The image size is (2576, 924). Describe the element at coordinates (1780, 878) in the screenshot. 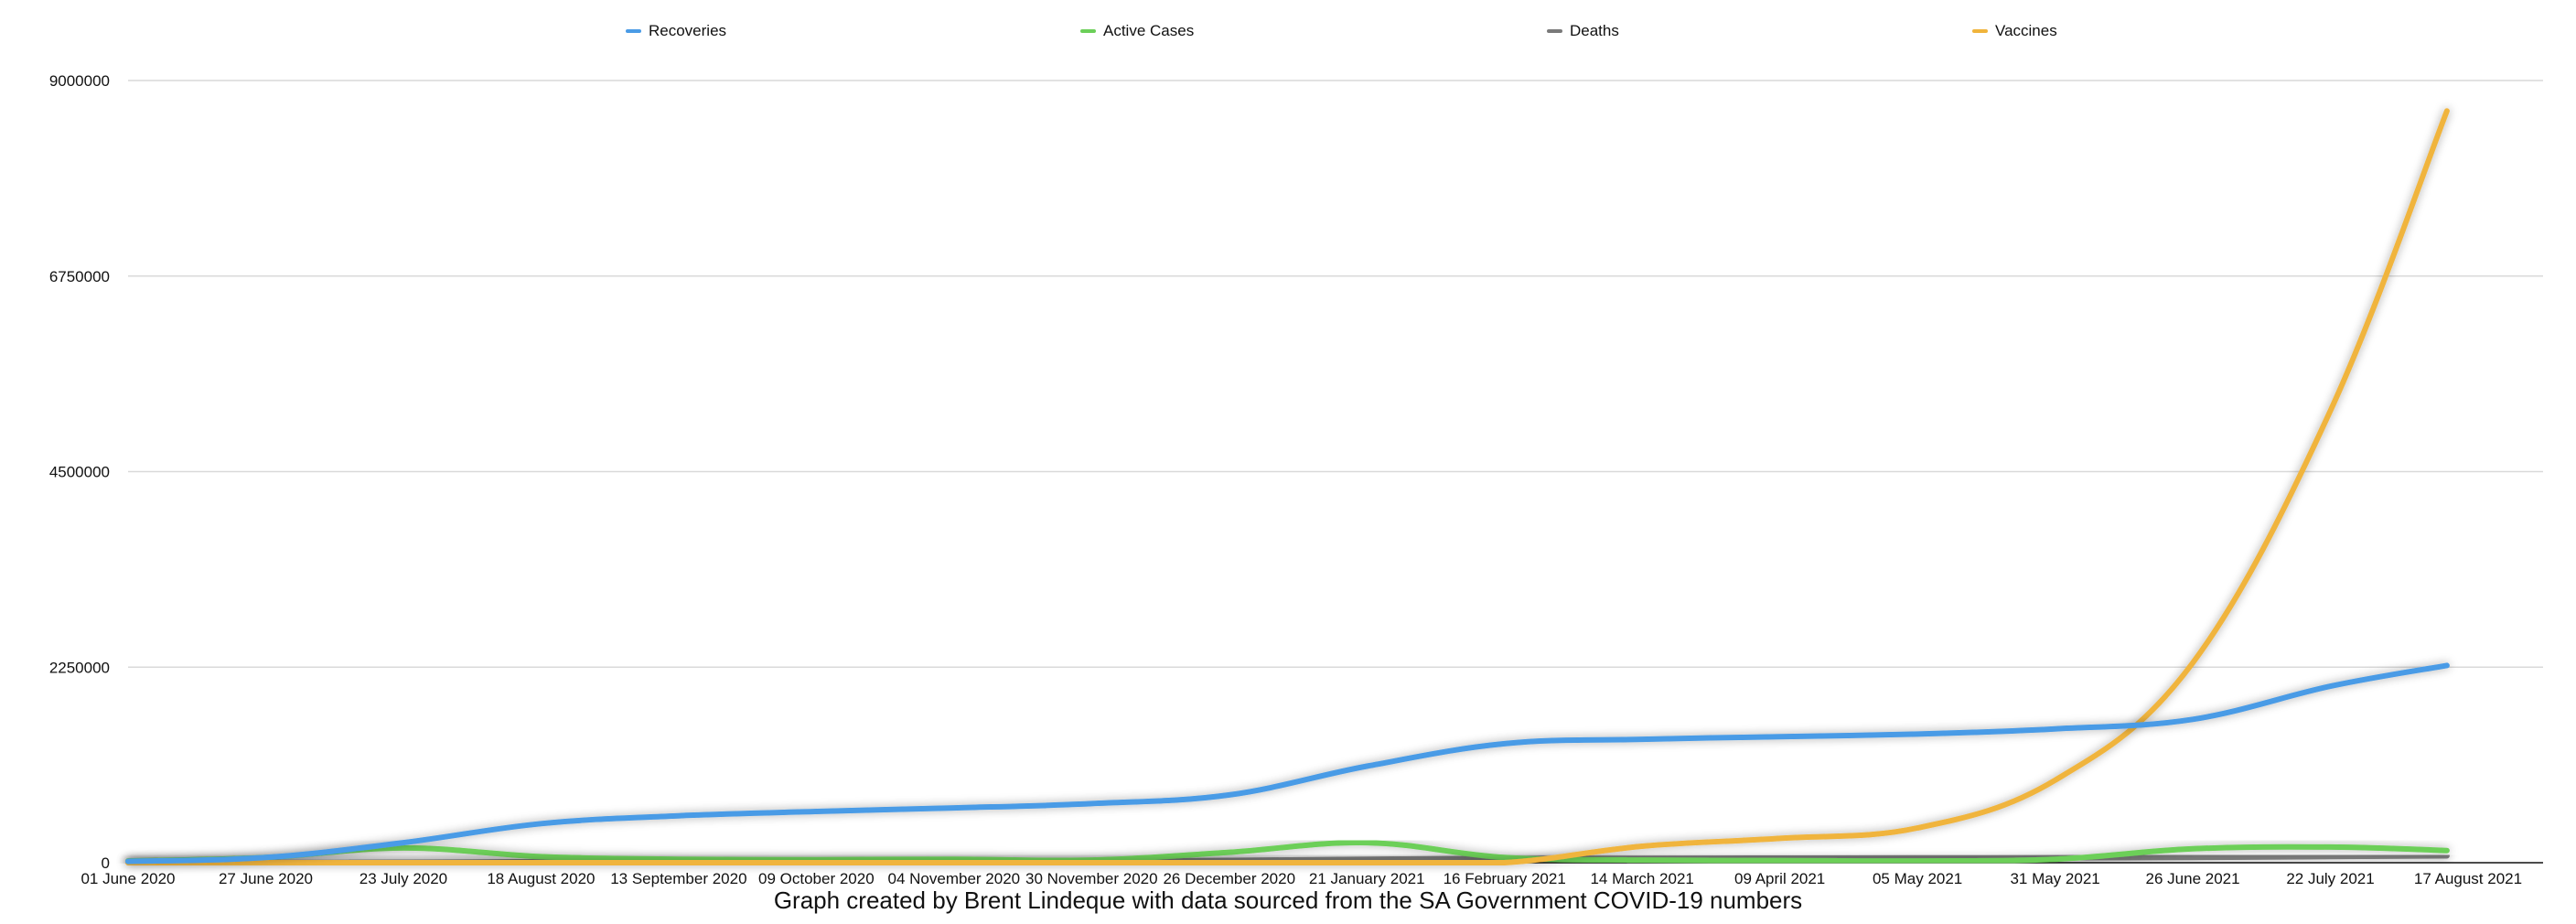

I see `x-tick-label: 09 April 2021` at that location.